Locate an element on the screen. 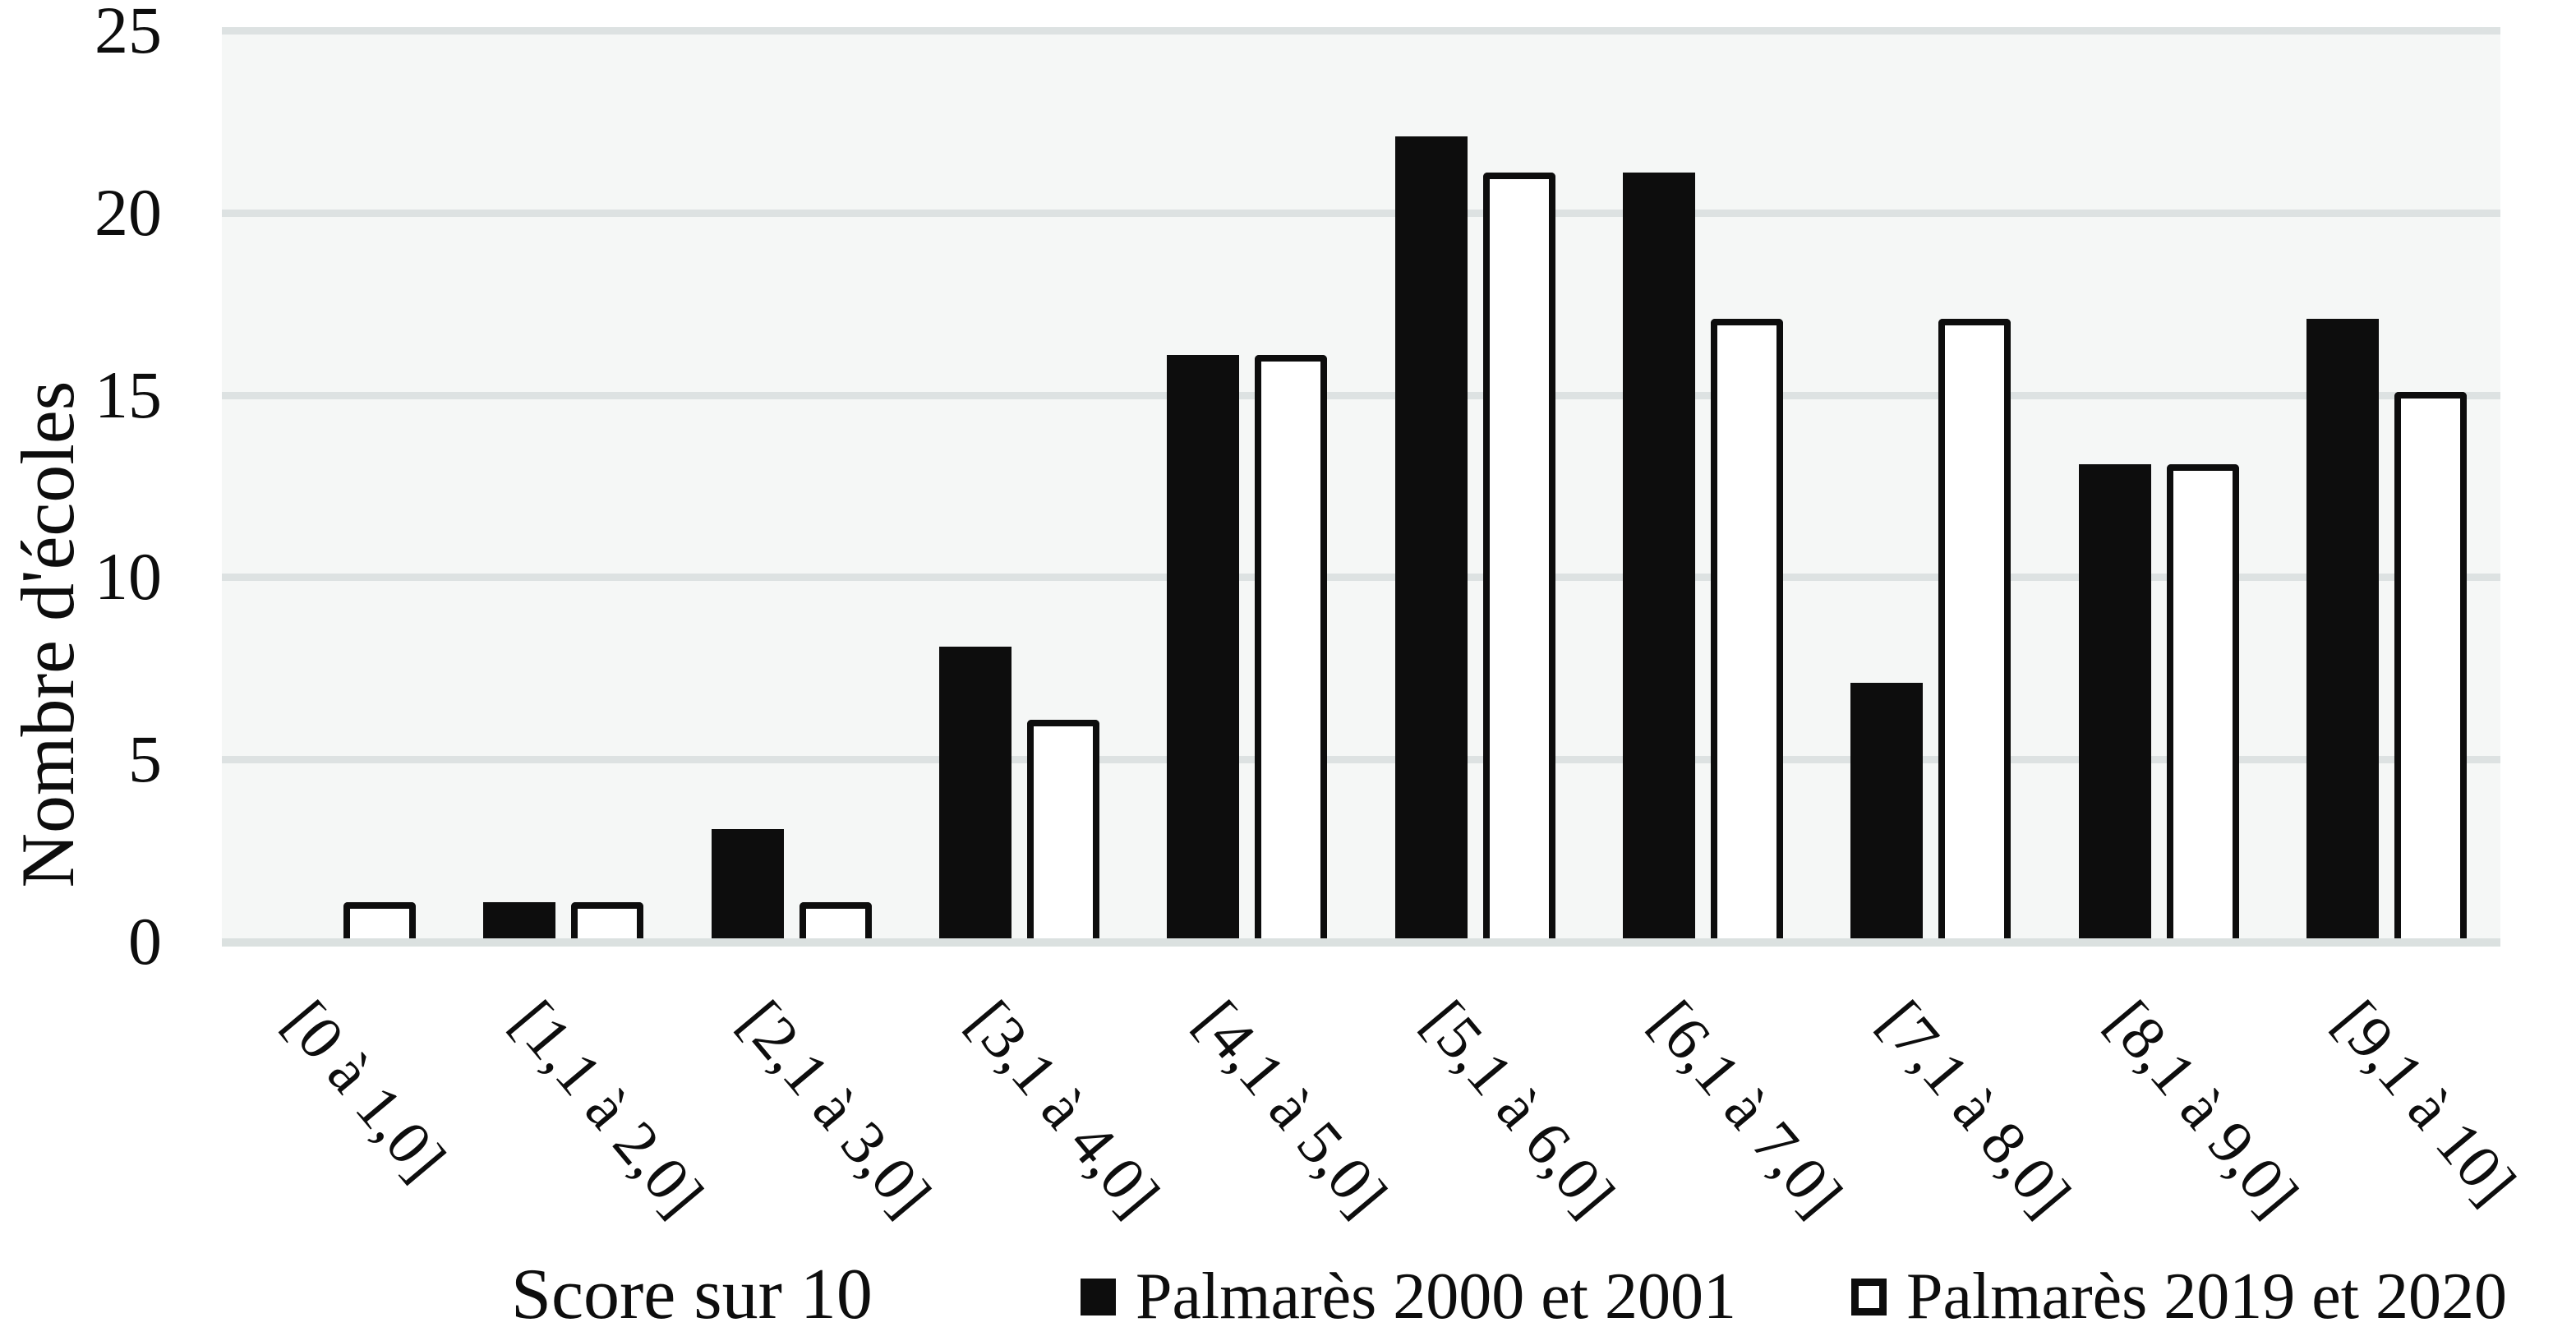 The image size is (2576, 1327). x-tick-label: [5,1 à 6,0] is located at coordinates (1518, 1108).